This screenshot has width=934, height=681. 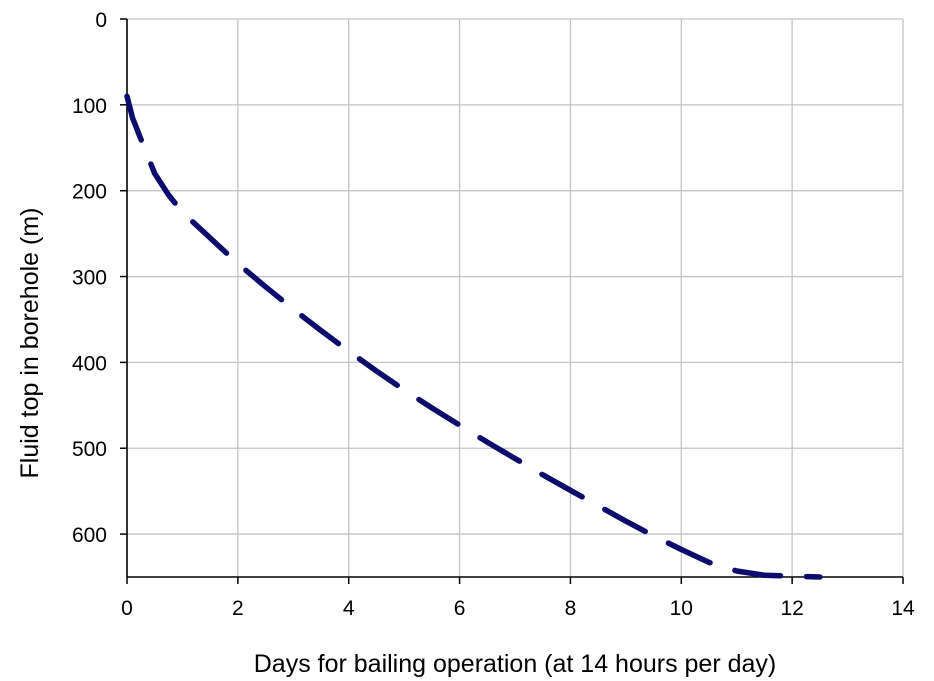 I want to click on y-tick-label: 100, so click(x=89, y=106).